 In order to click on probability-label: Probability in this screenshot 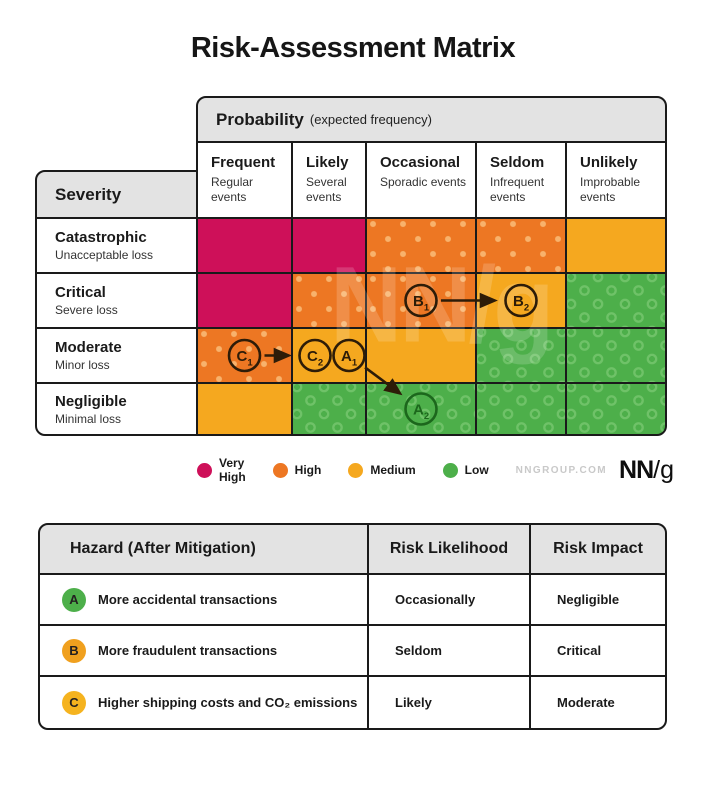, I will do `click(260, 119)`.